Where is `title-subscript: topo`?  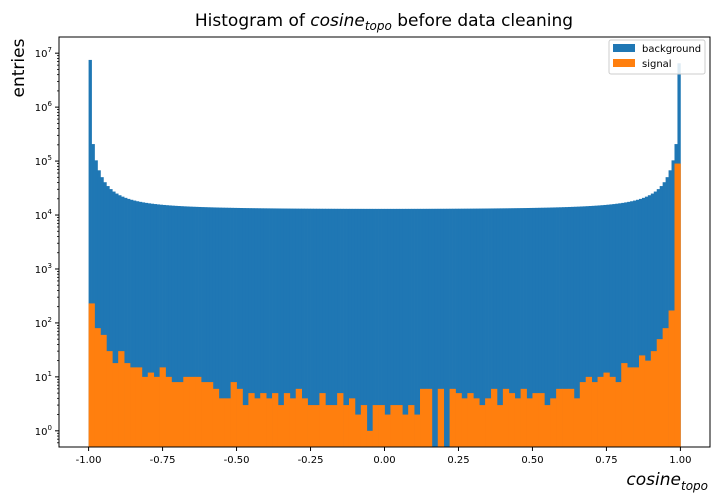
title-subscript: topo is located at coordinates (378, 26).